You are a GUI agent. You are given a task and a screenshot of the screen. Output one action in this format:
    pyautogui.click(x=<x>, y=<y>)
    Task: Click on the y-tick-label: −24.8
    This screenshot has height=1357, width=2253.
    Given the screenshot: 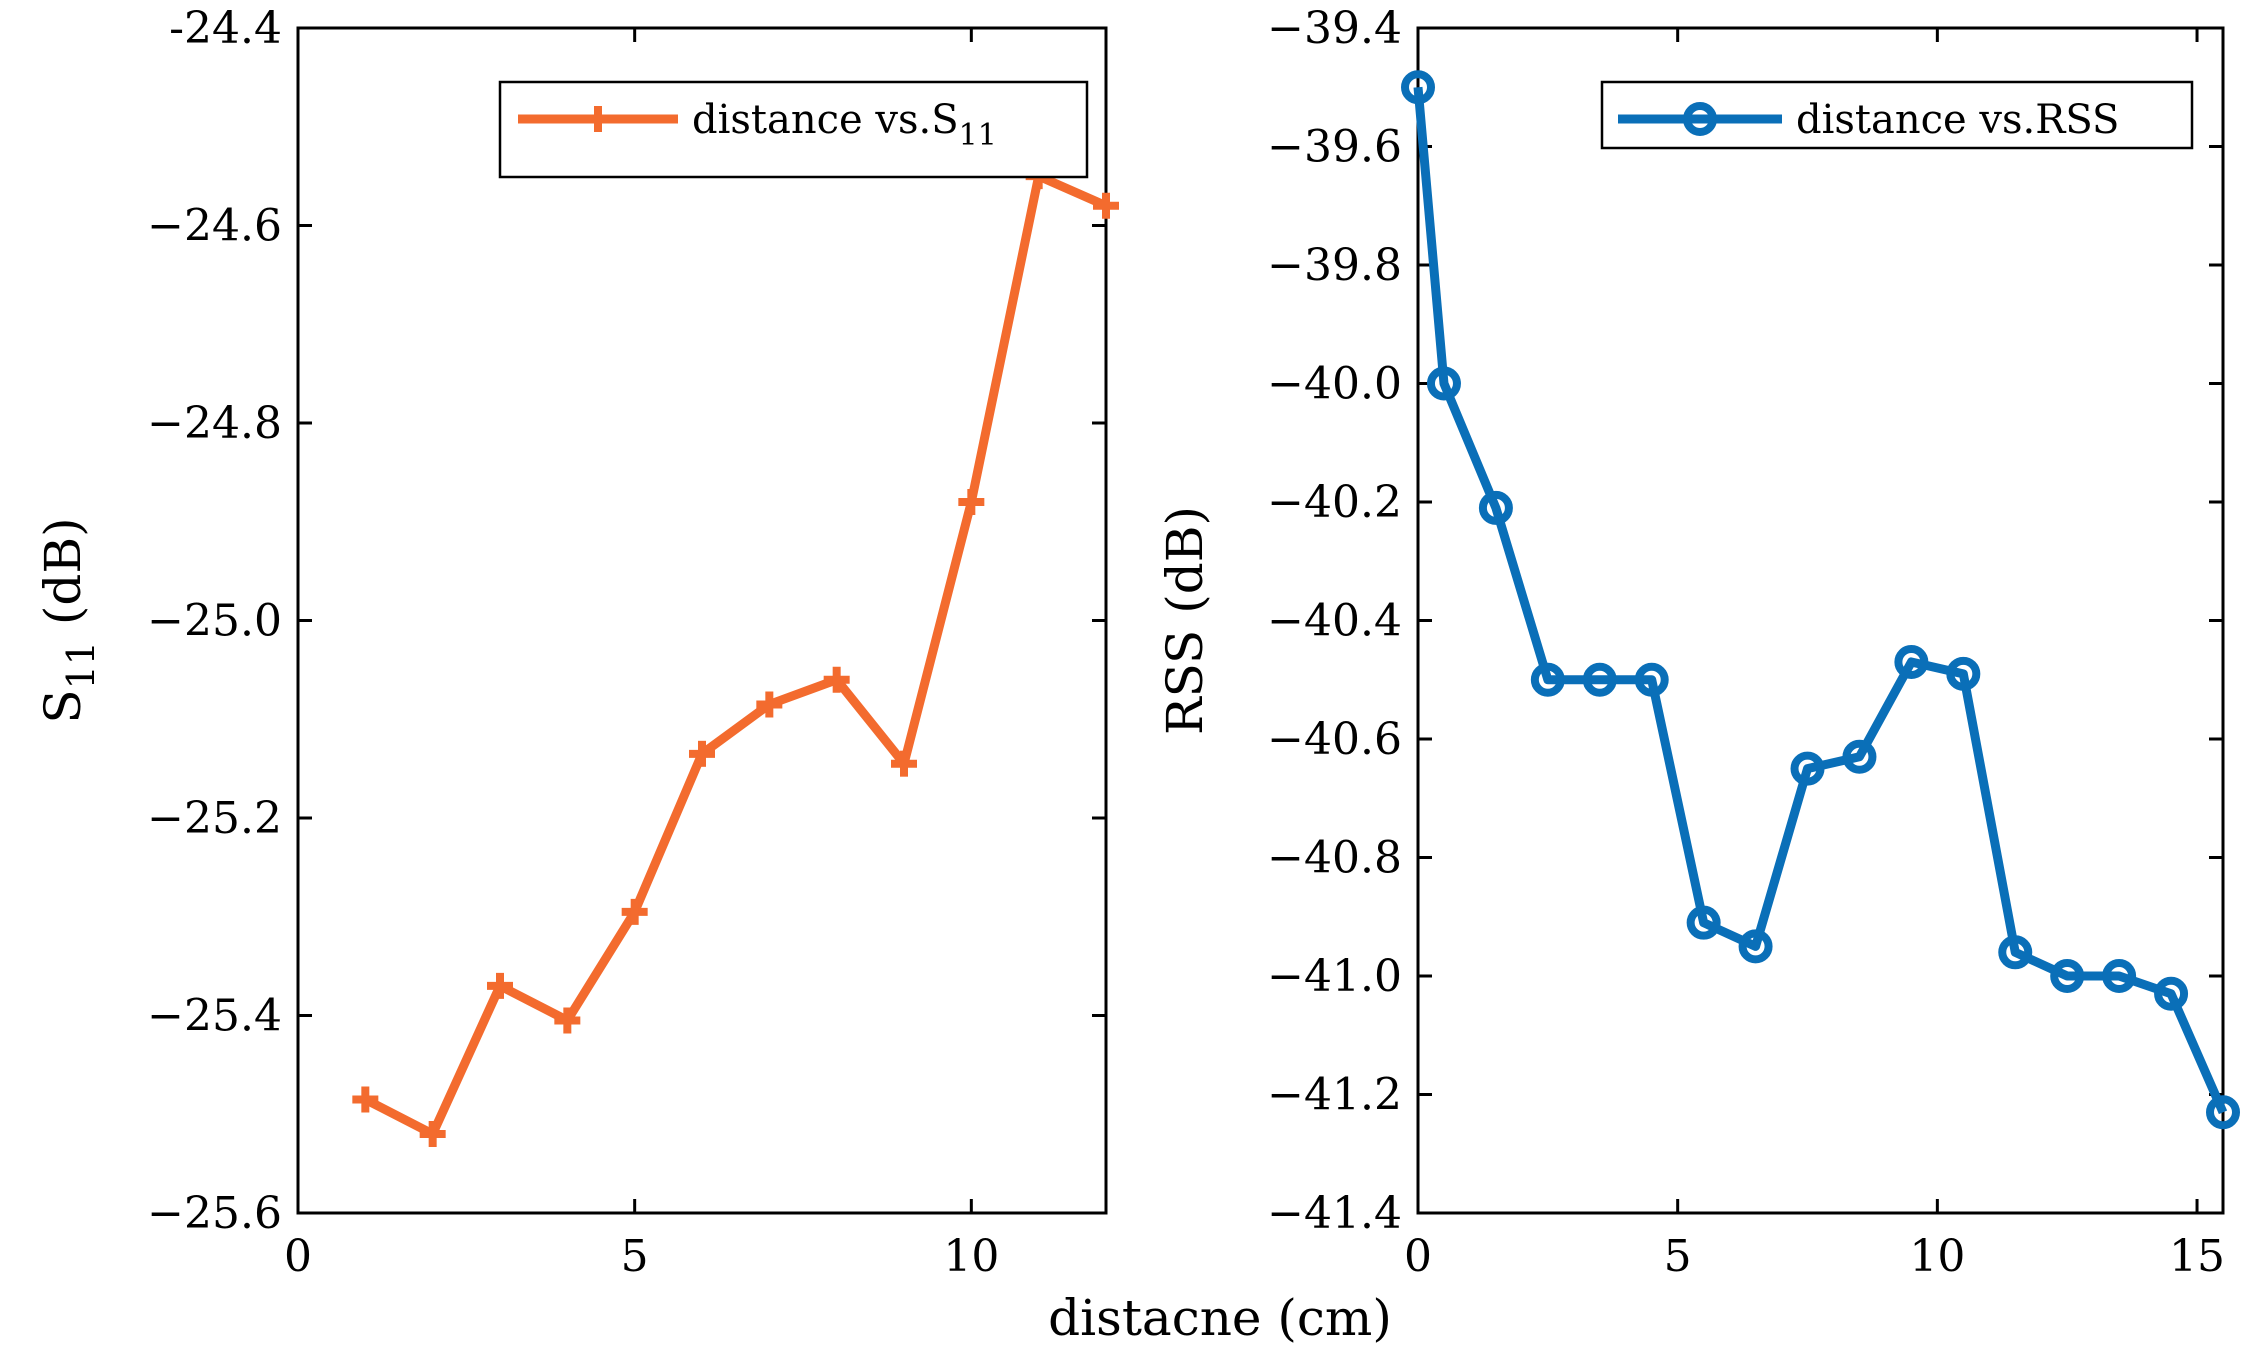 What is the action you would take?
    pyautogui.click(x=214, y=423)
    